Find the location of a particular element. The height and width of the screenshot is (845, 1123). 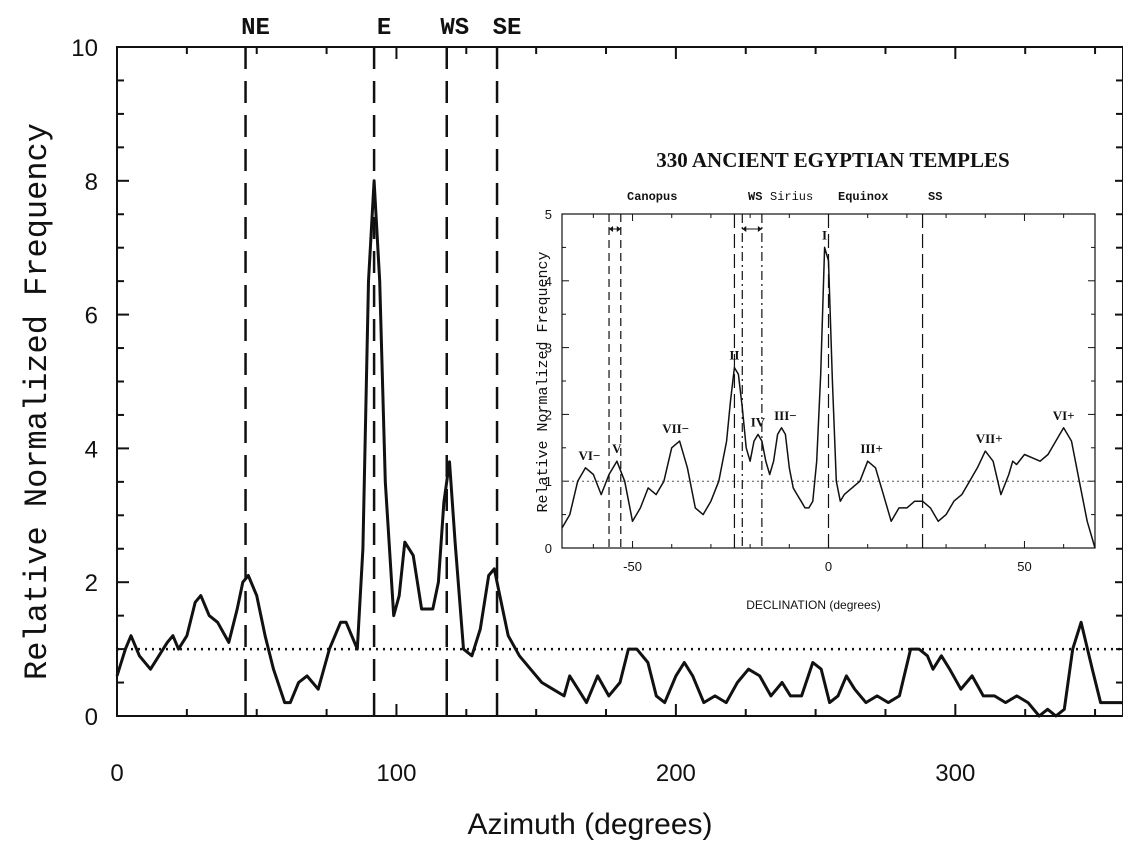

inset-peak-label: VI− is located at coordinates (590, 455).